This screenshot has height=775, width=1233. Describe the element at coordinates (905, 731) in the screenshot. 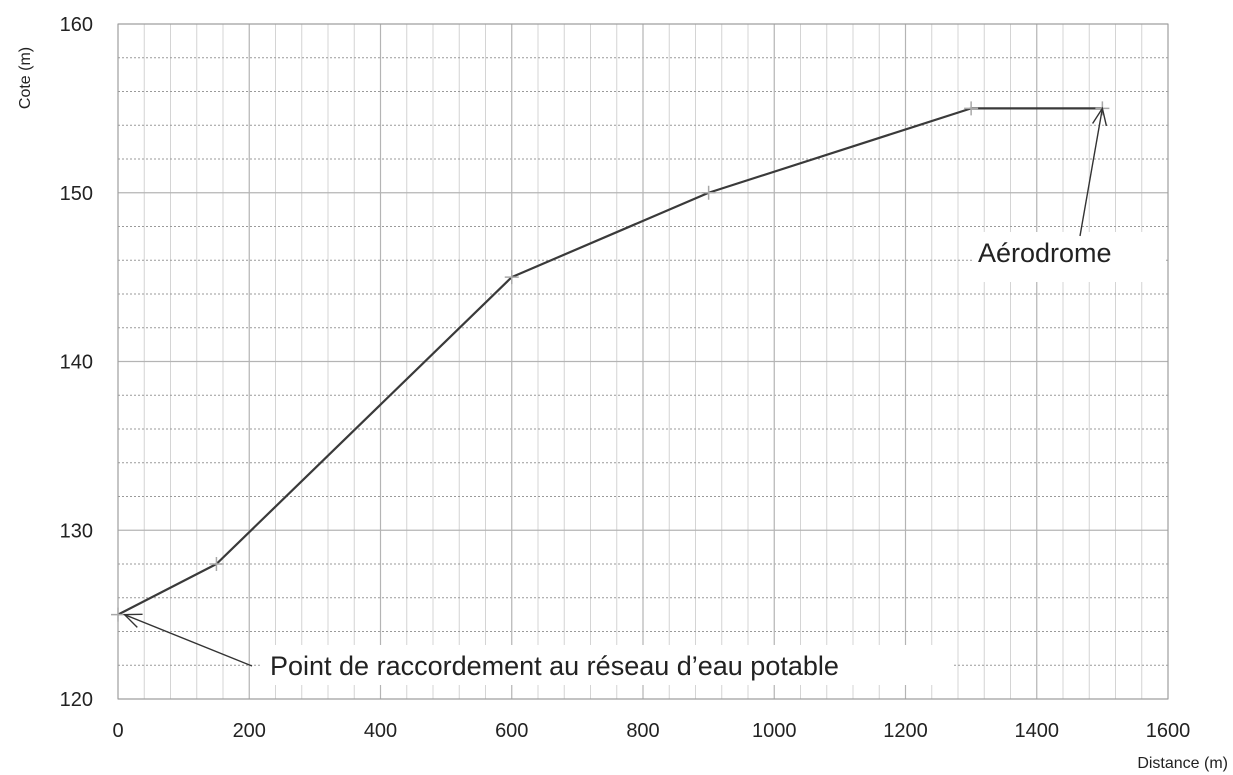

I see `x-tick-label: 1200` at that location.